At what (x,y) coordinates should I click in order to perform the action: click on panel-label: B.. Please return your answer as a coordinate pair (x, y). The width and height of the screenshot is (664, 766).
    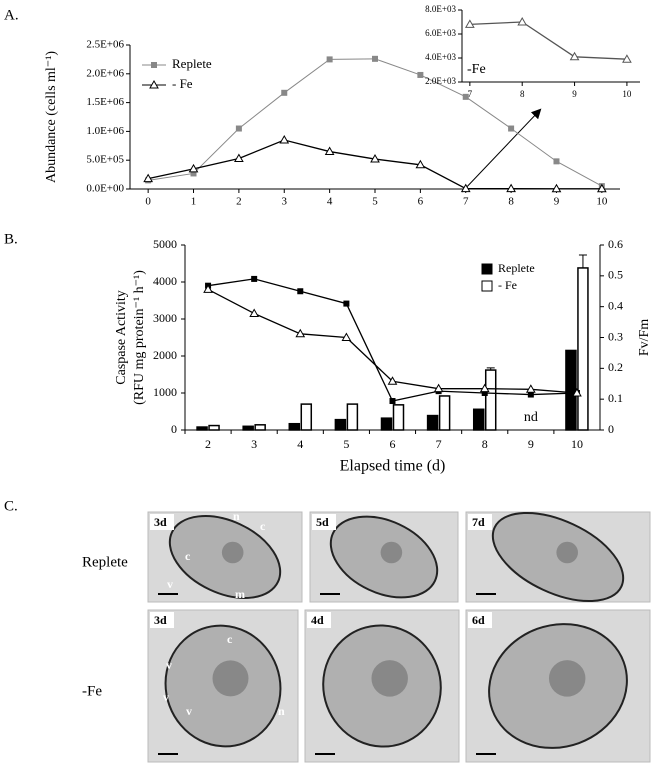
    Looking at the image, I should click on (11, 239).